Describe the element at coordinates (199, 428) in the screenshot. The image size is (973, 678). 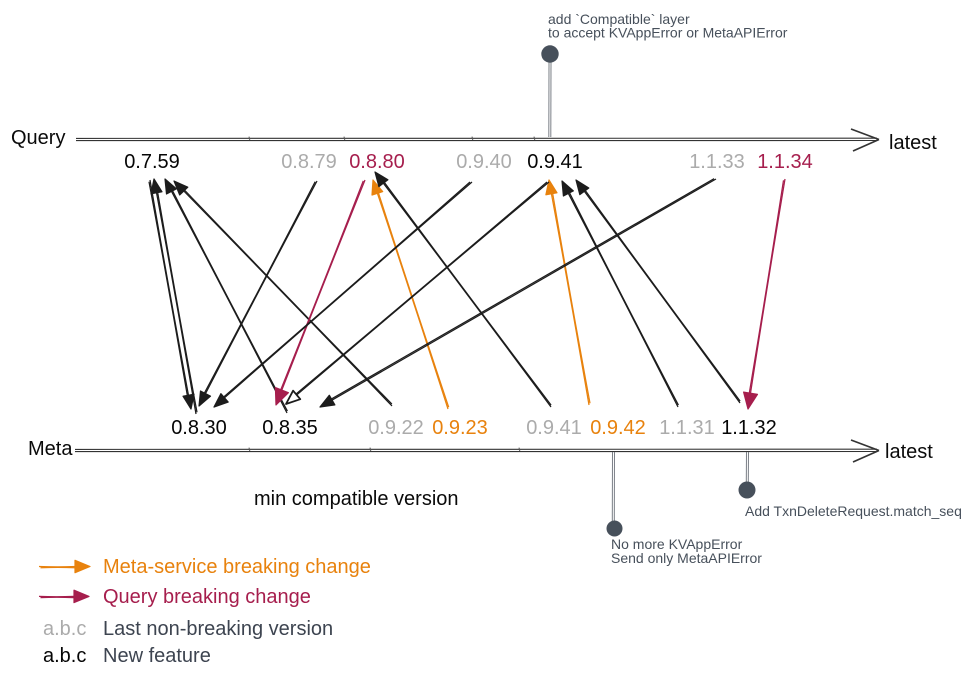
I see `svg-text: 0.8.30` at that location.